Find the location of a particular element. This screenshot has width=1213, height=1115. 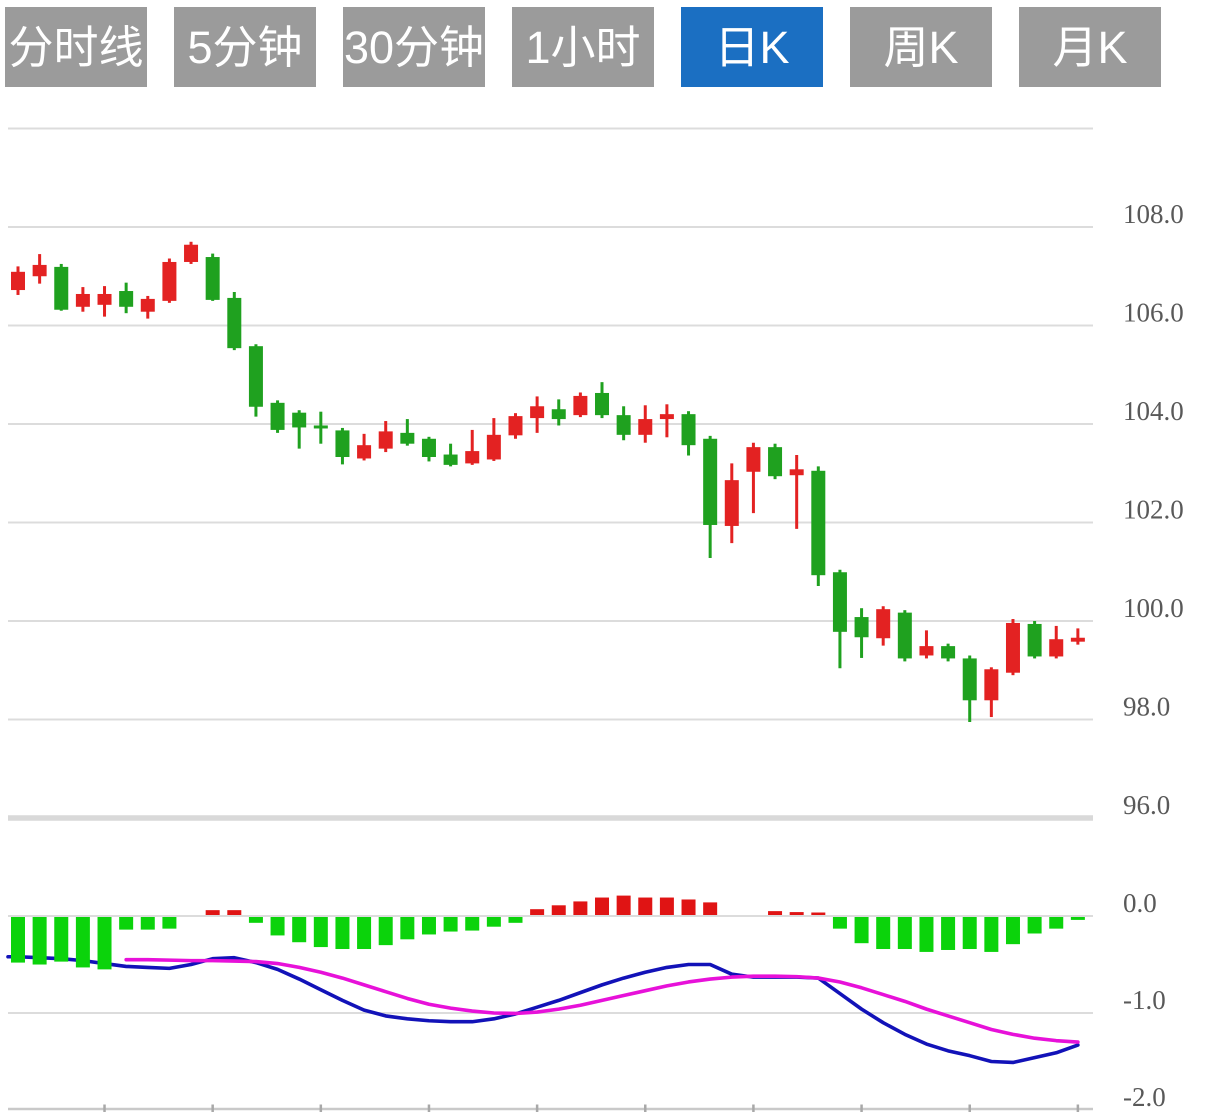

tab-monthly-k: 月K is located at coordinates (1090, 47).